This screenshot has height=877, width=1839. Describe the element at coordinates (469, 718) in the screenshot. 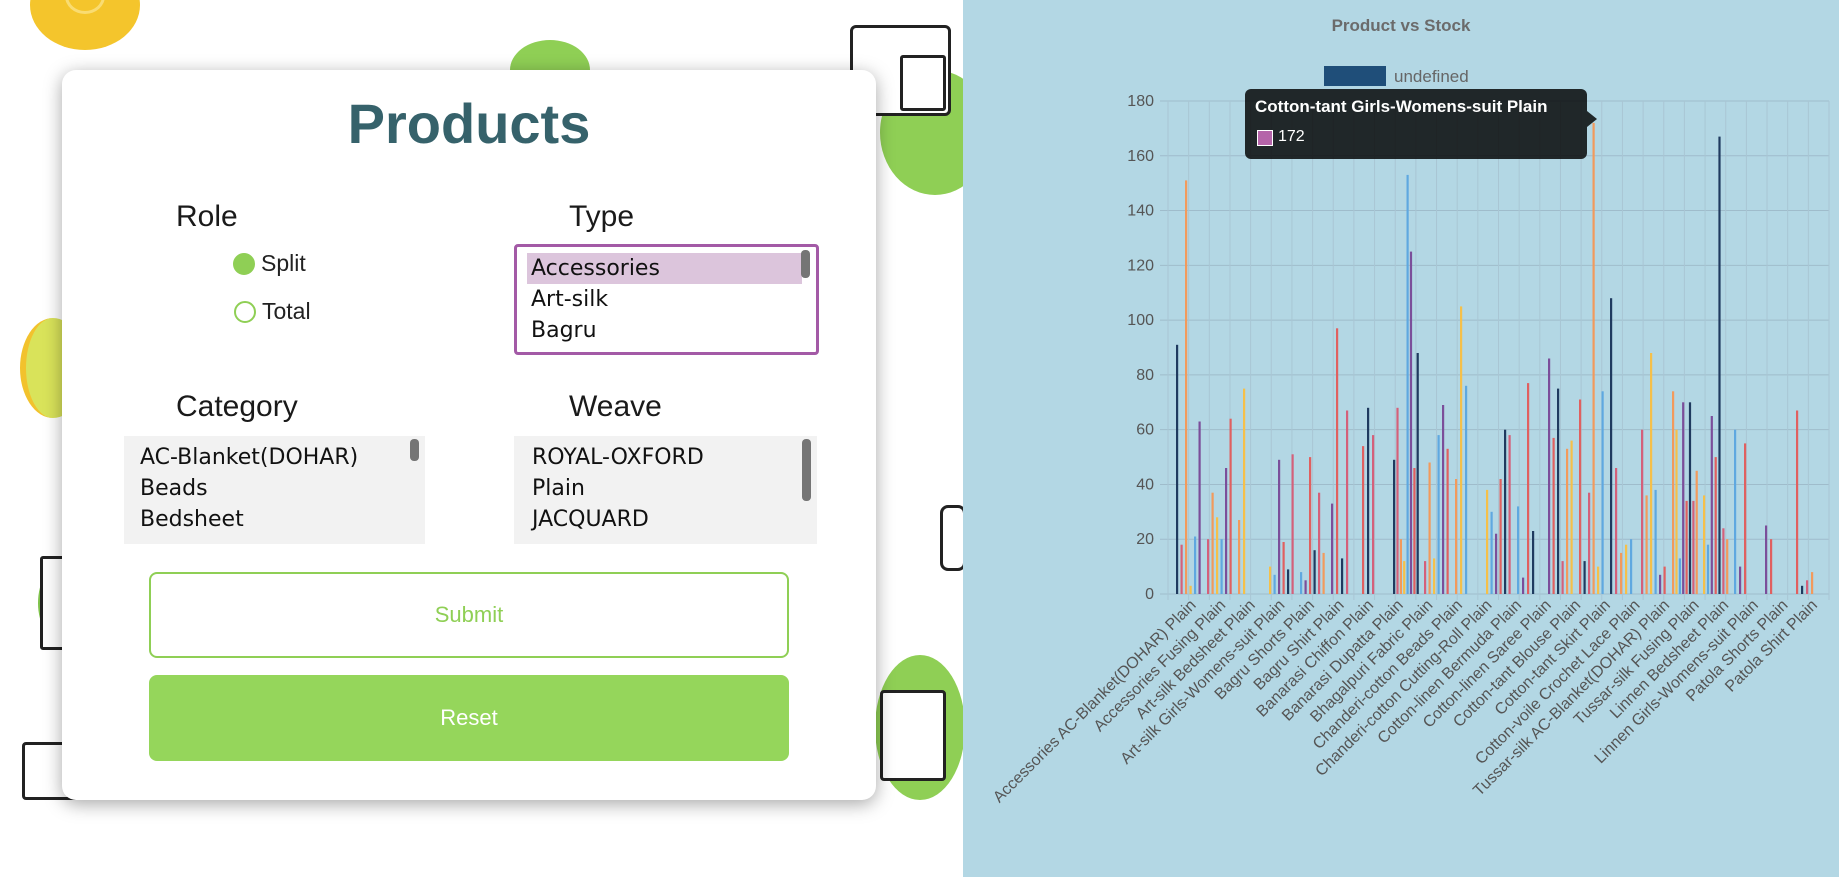

I see `reset-button: Reset` at that location.